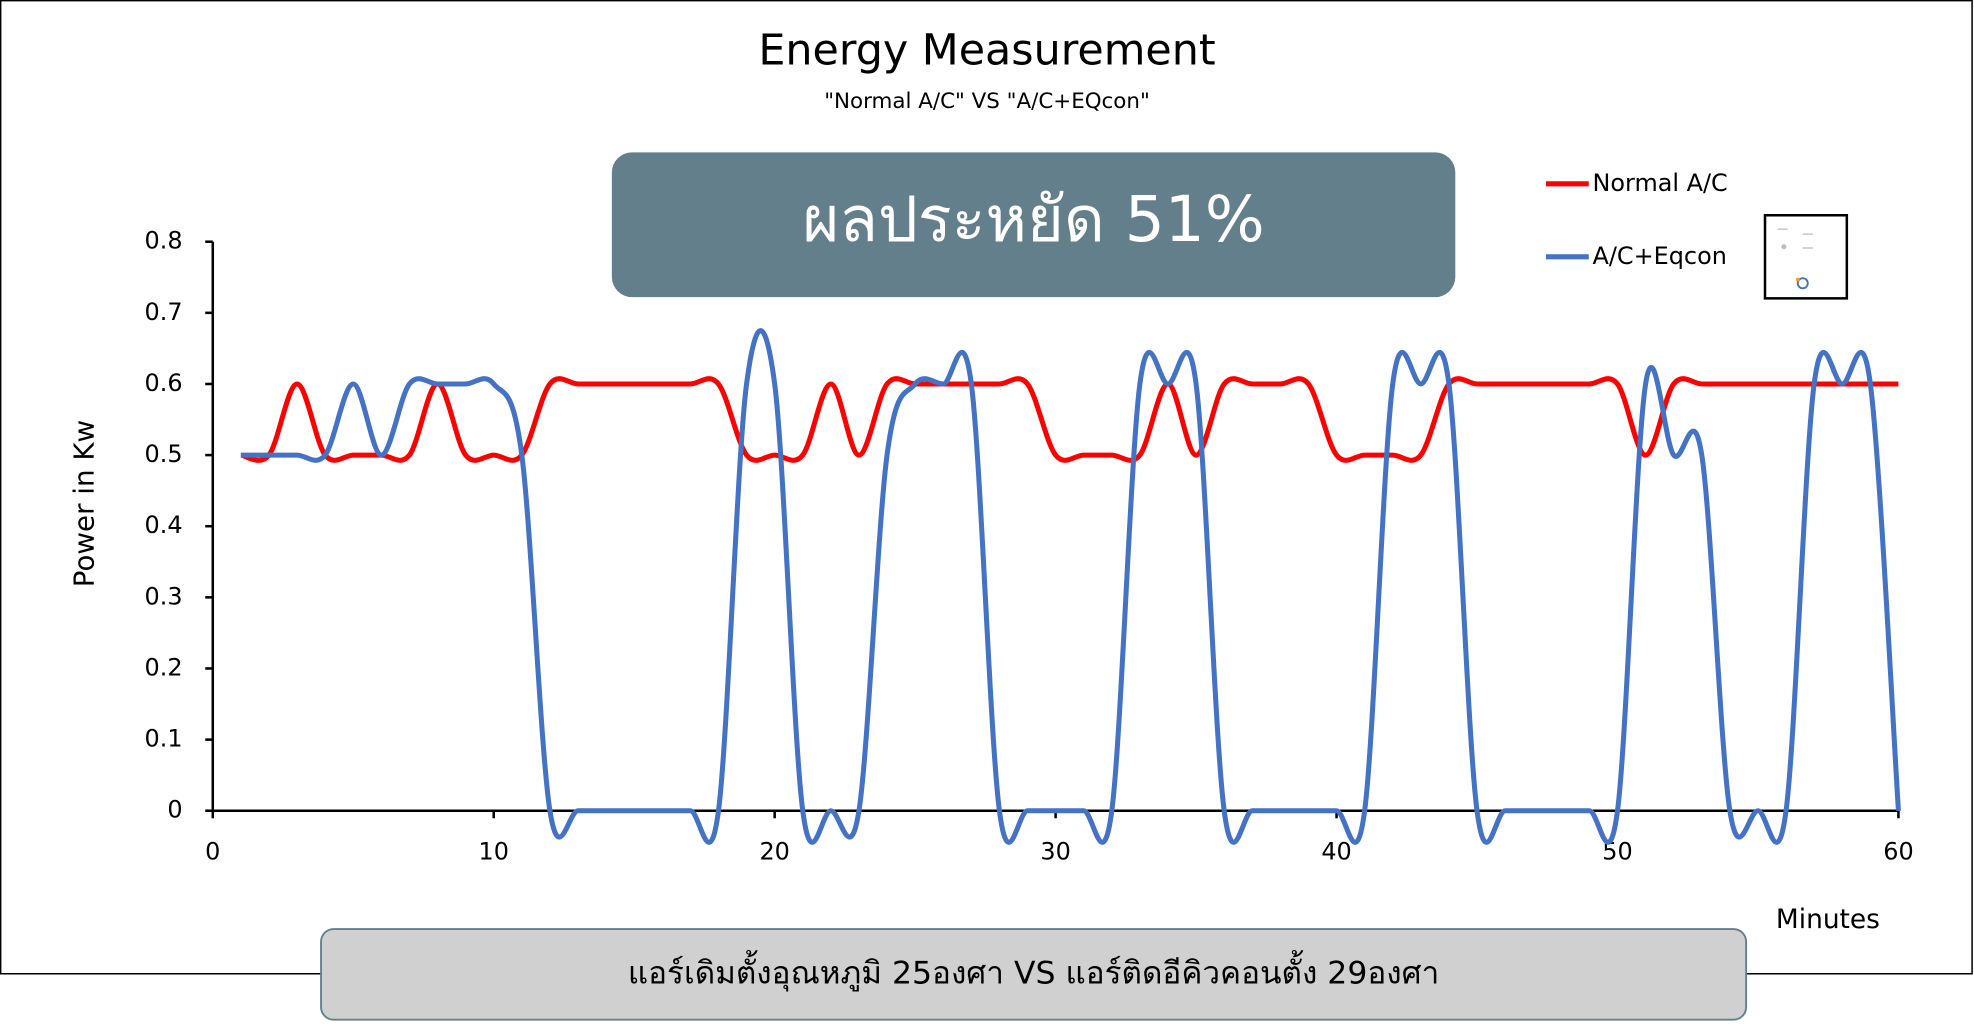 The height and width of the screenshot is (1026, 1974). What do you see at coordinates (164, 596) in the screenshot?
I see `y-tick-label: 0.3` at bounding box center [164, 596].